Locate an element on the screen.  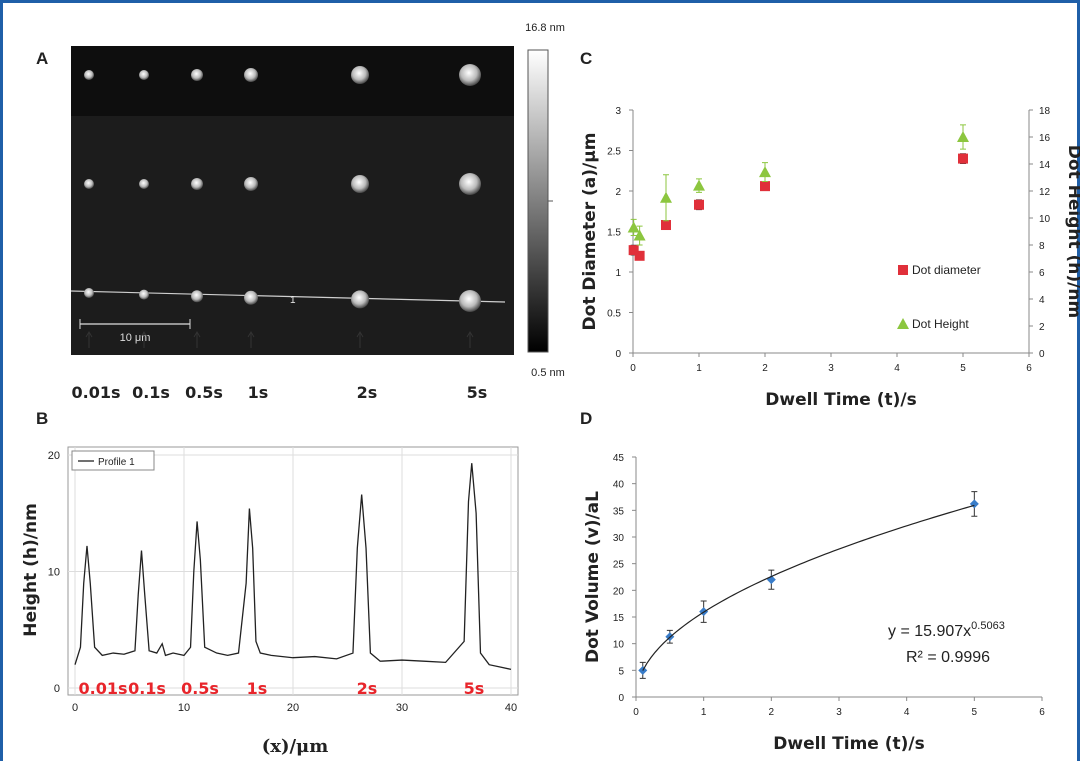
y-tick-label: 35 is located at coordinates (619, 511).